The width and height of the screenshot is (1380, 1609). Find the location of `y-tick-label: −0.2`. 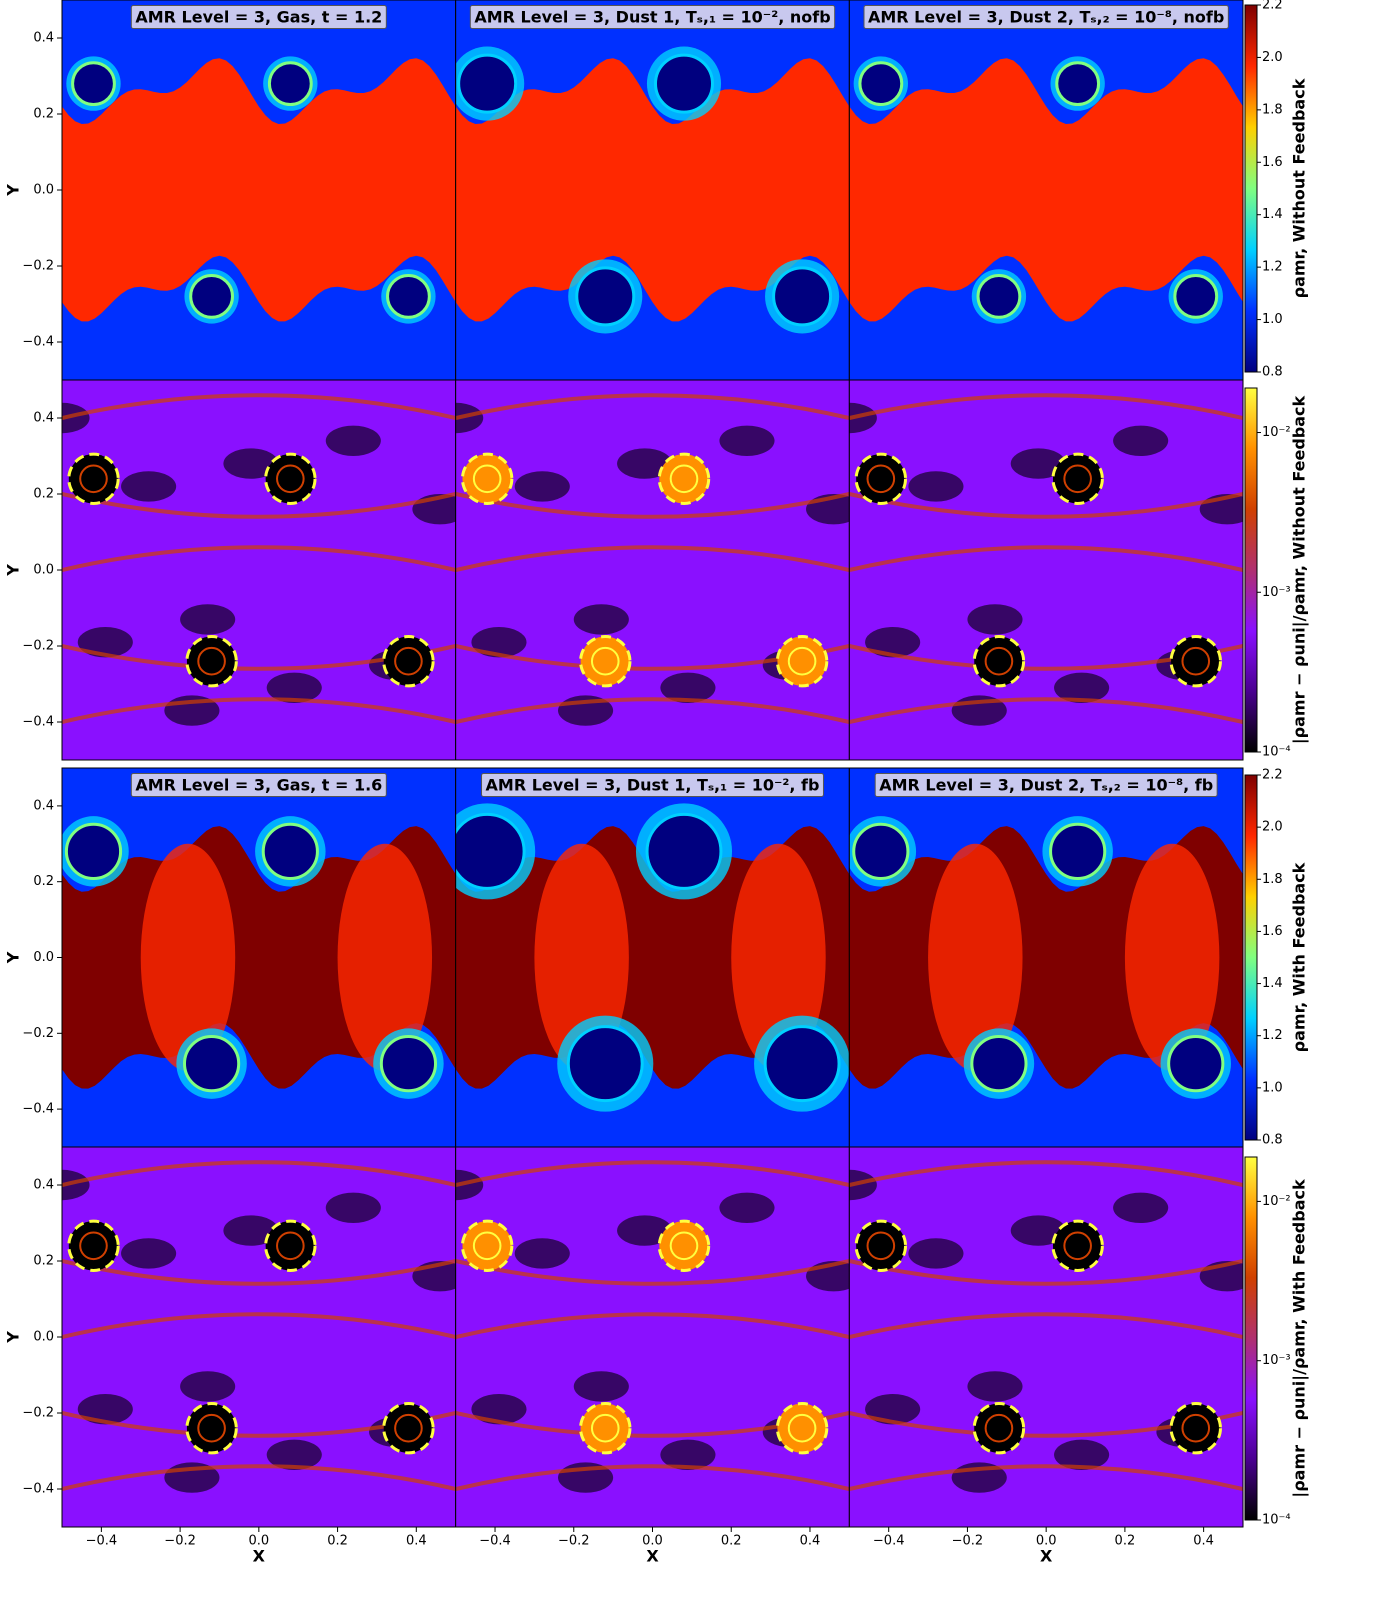

y-tick-label: −0.2 is located at coordinates (38, 646).